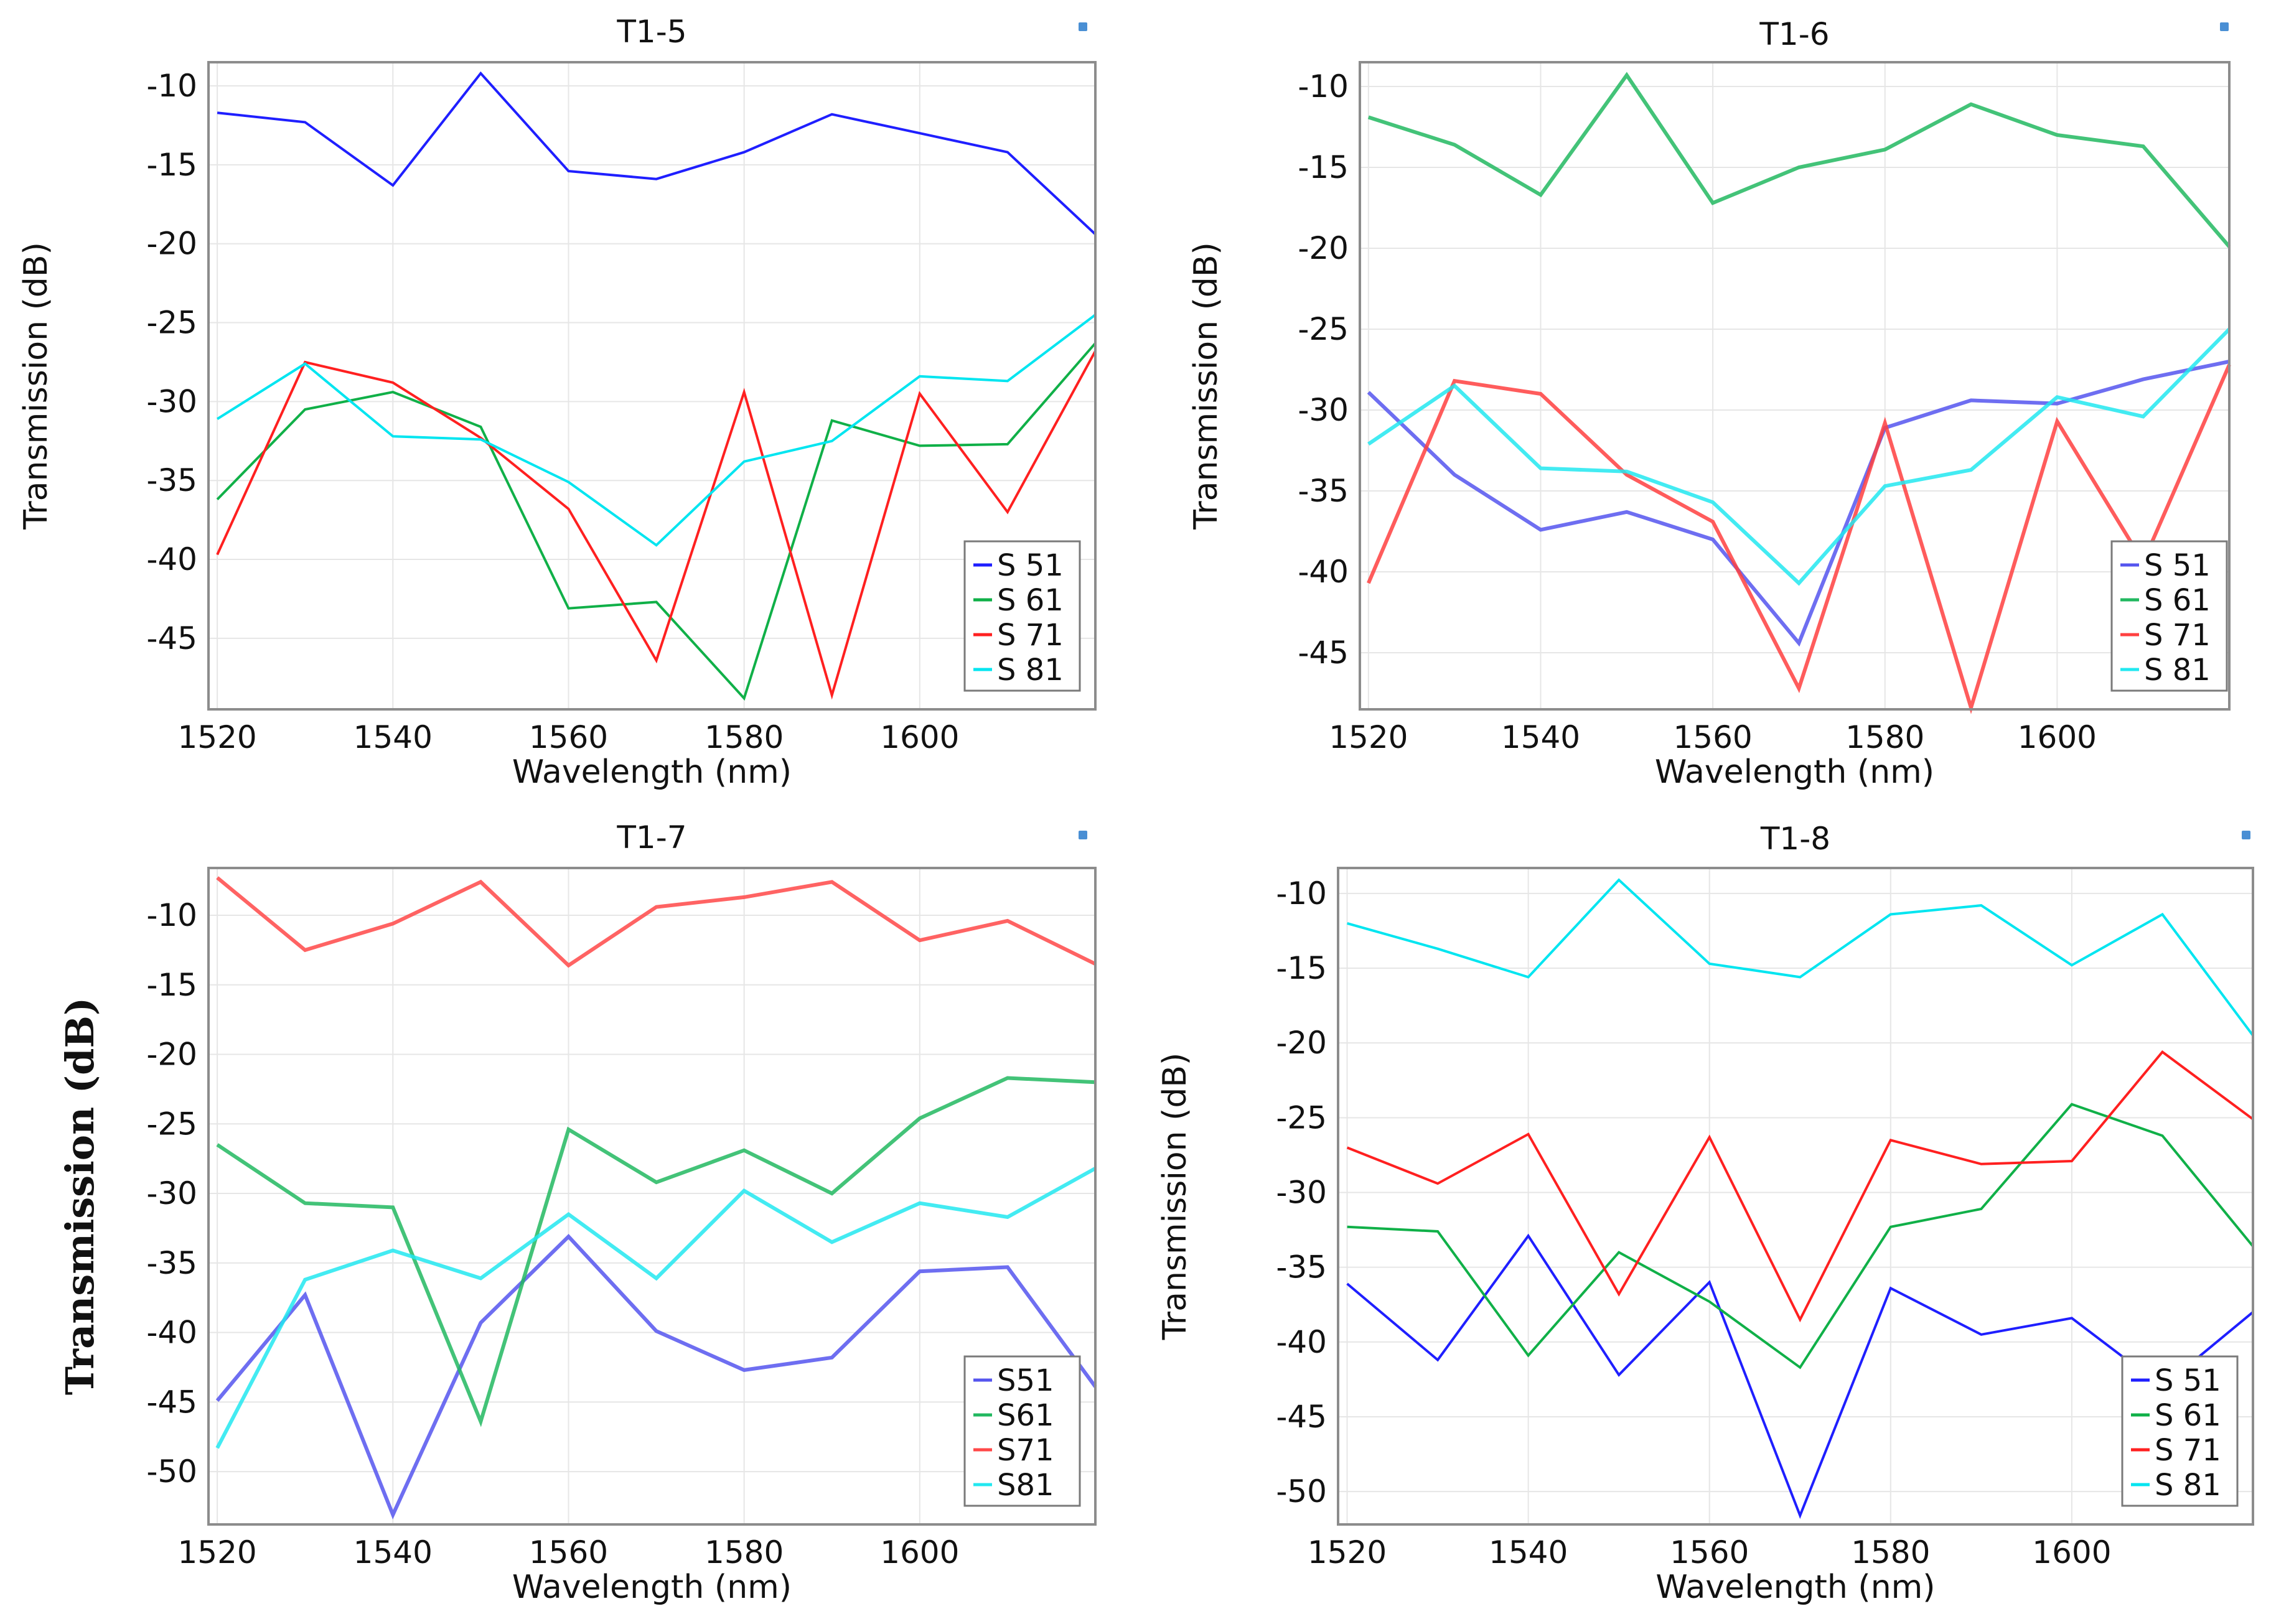 This screenshot has height=1624, width=2271. What do you see at coordinates (1302, 1417) in the screenshot?
I see `y-tick-label: -45` at bounding box center [1302, 1417].